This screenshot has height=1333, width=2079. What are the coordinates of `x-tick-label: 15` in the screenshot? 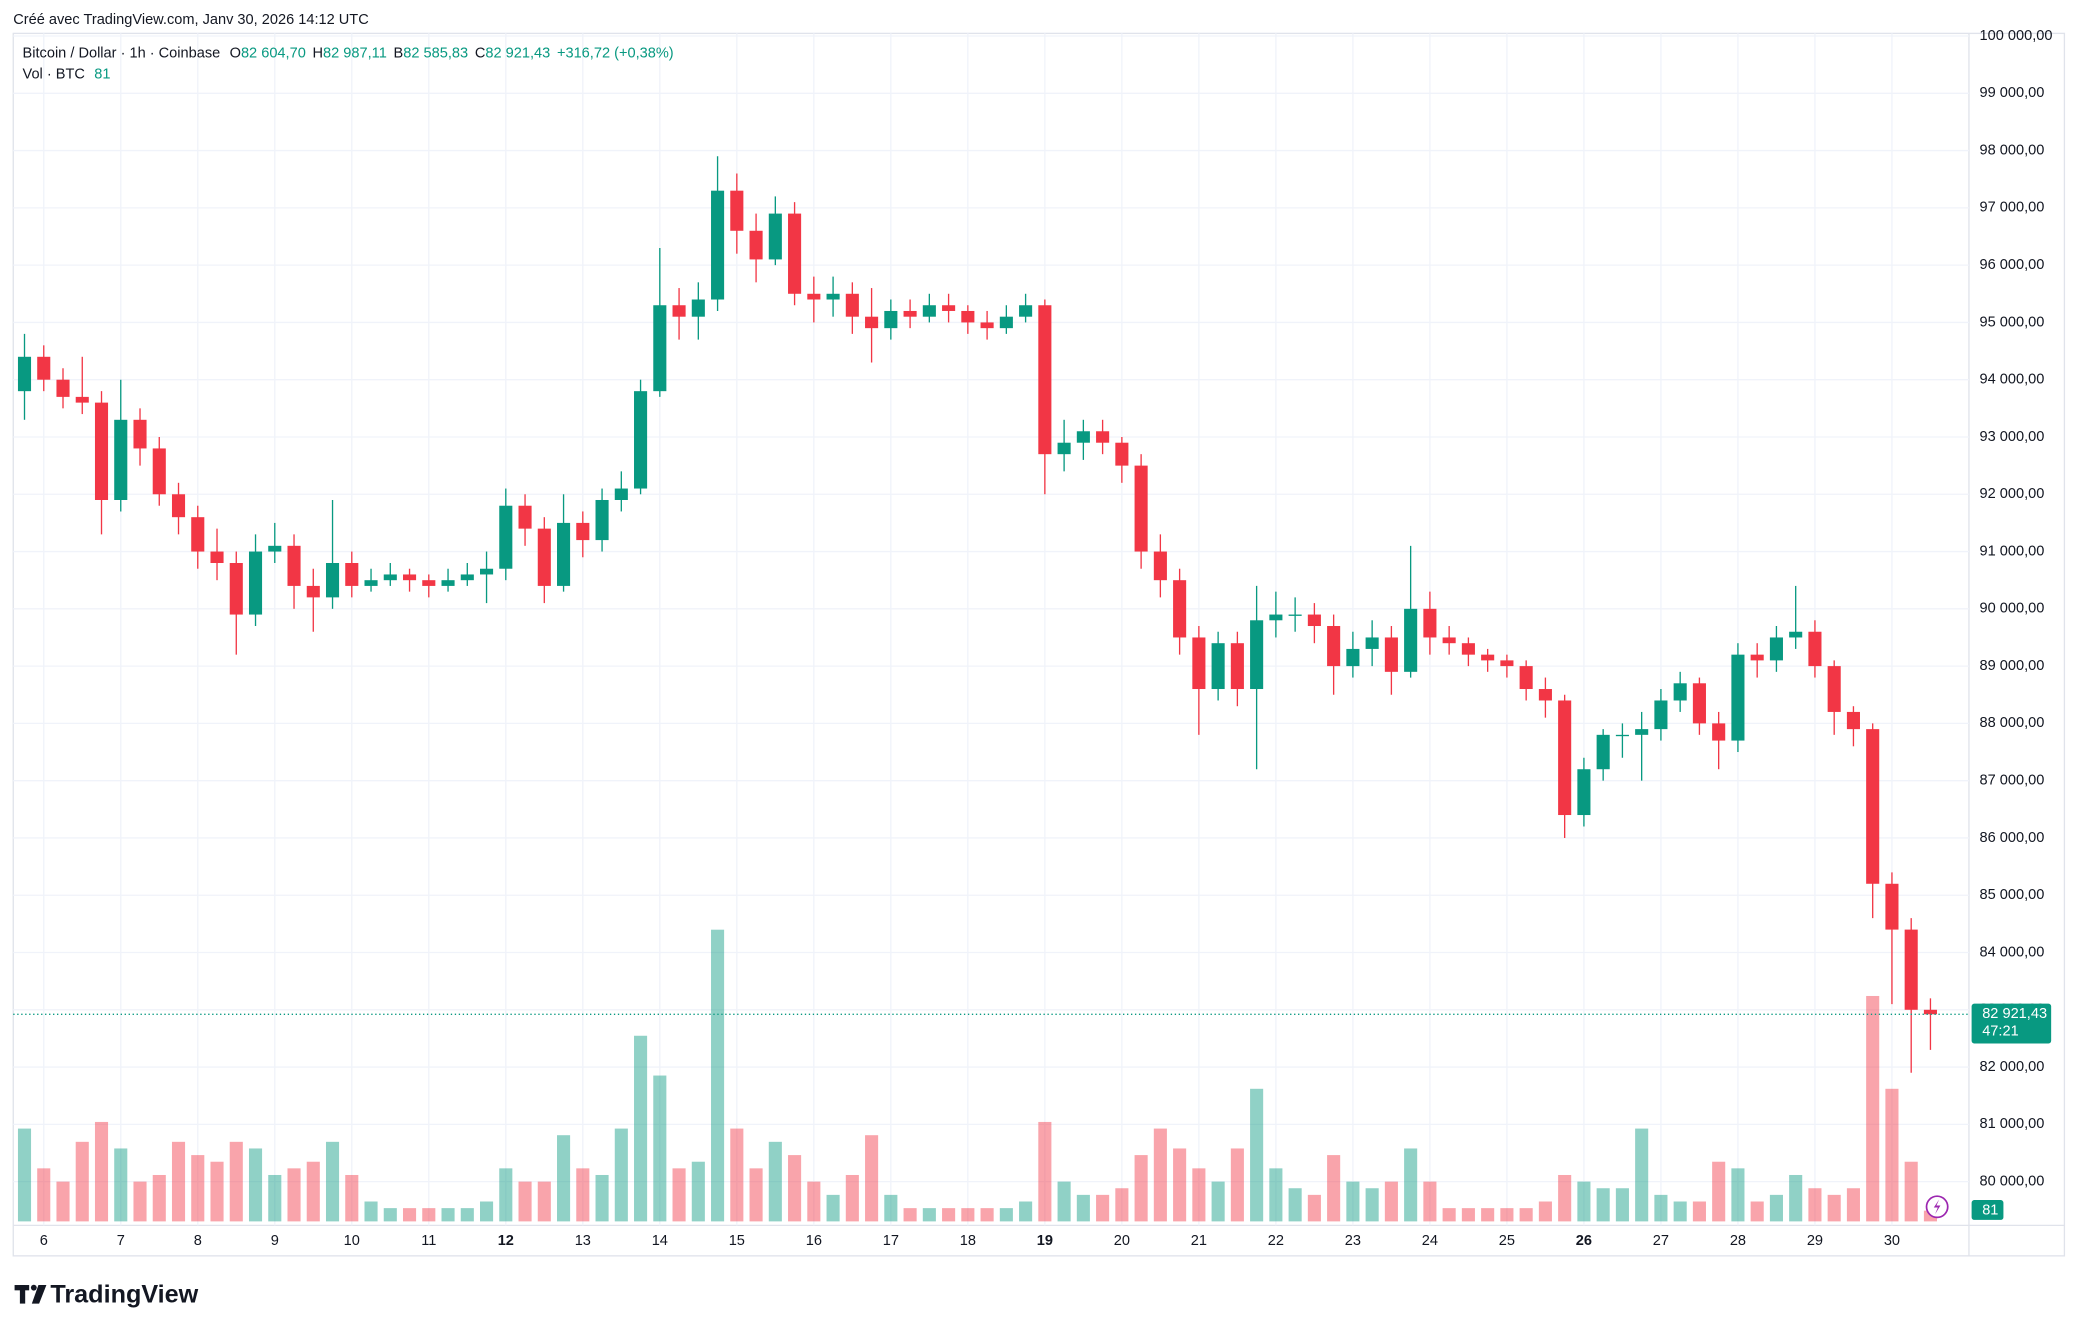 It's located at (737, 1241).